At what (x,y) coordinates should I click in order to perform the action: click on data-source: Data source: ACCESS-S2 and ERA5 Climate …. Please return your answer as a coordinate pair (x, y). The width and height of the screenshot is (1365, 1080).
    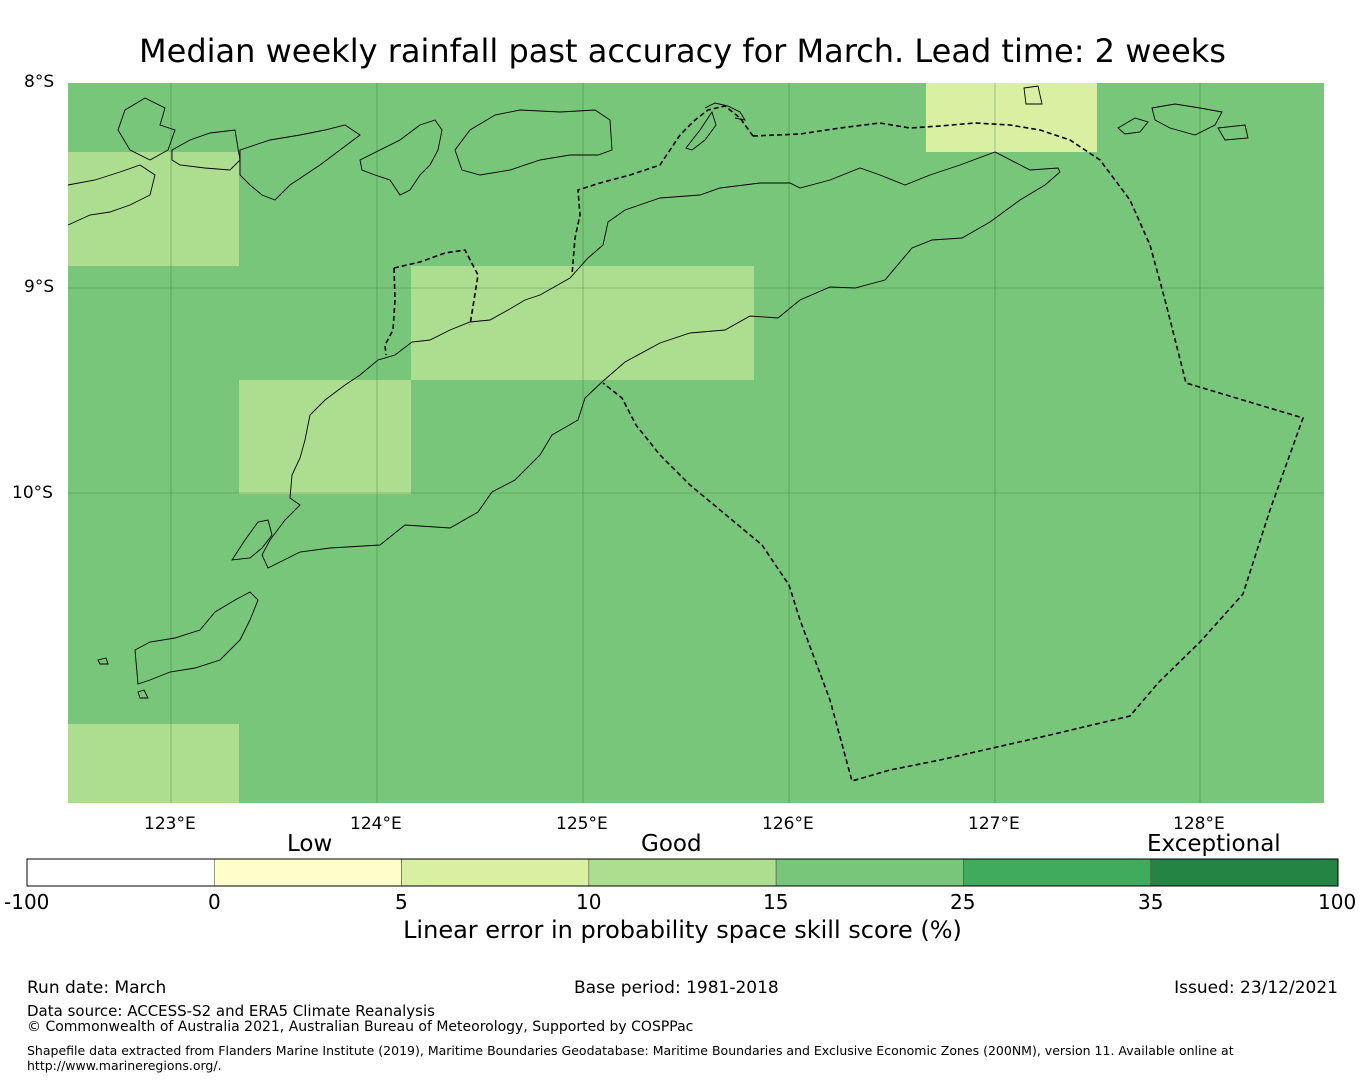
    Looking at the image, I should click on (231, 1011).